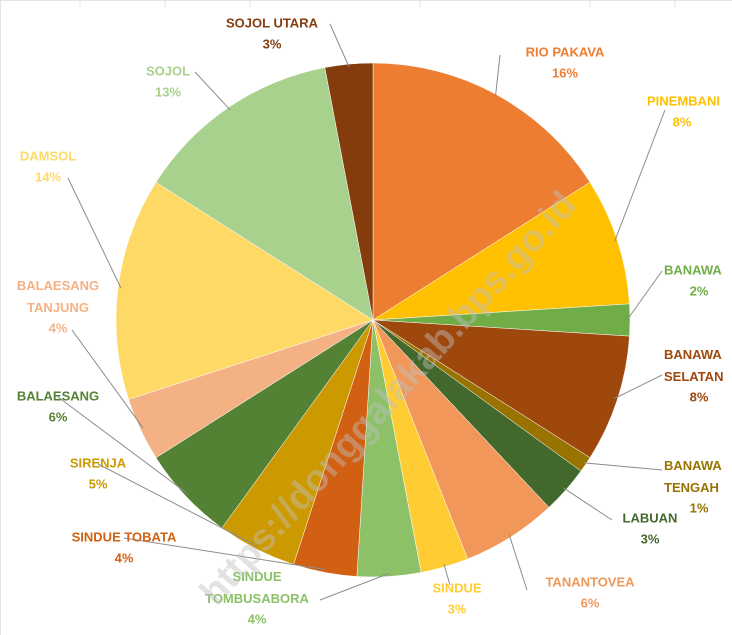  What do you see at coordinates (590, 581) in the screenshot?
I see `category-label: TANANTOVEA` at bounding box center [590, 581].